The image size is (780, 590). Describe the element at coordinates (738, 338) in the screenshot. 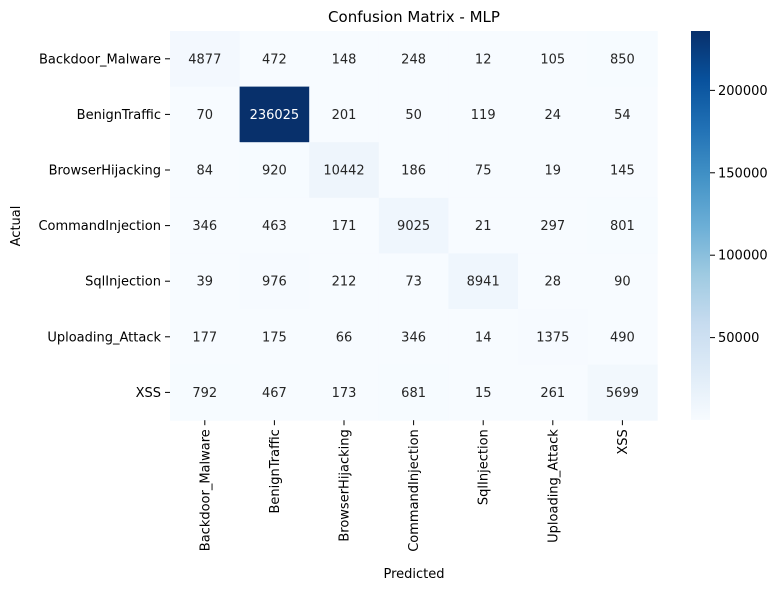

I see `colorbar-tick-label: 50000` at that location.